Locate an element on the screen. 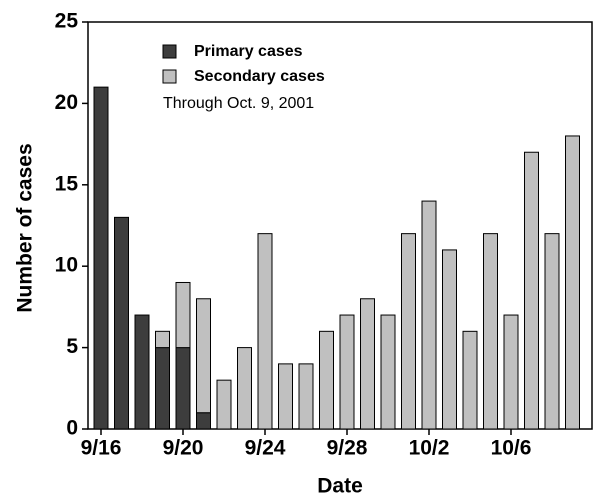 The height and width of the screenshot is (499, 594). x-axis-title: Date is located at coordinates (340, 486).